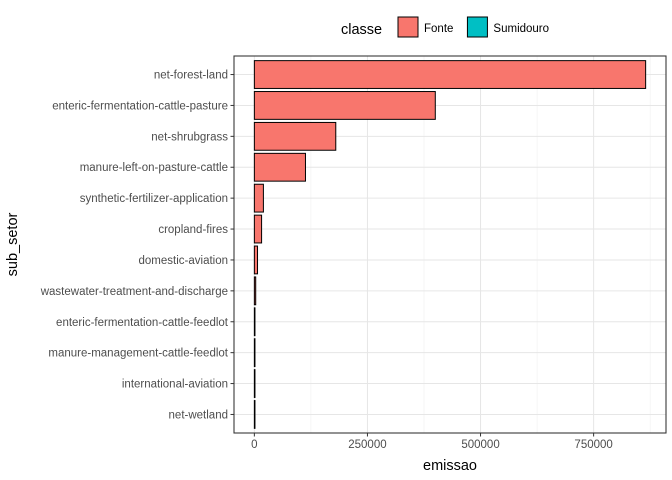 This screenshot has width=672, height=480. What do you see at coordinates (183, 261) in the screenshot?
I see `y-tick-label: domestic-aviation` at bounding box center [183, 261].